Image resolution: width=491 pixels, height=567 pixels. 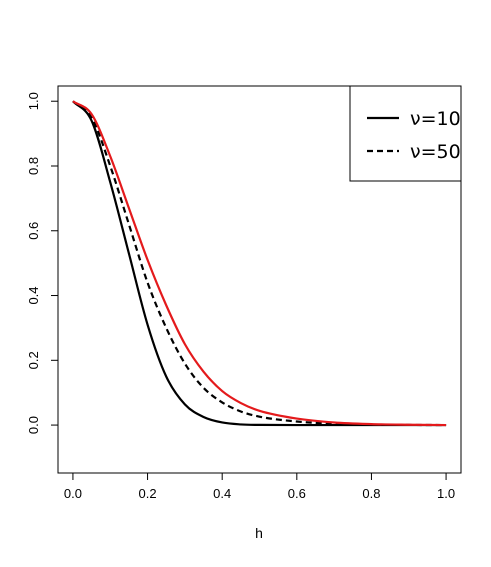 What do you see at coordinates (73, 493) in the screenshot?
I see `x-tick-label: 0.0` at bounding box center [73, 493].